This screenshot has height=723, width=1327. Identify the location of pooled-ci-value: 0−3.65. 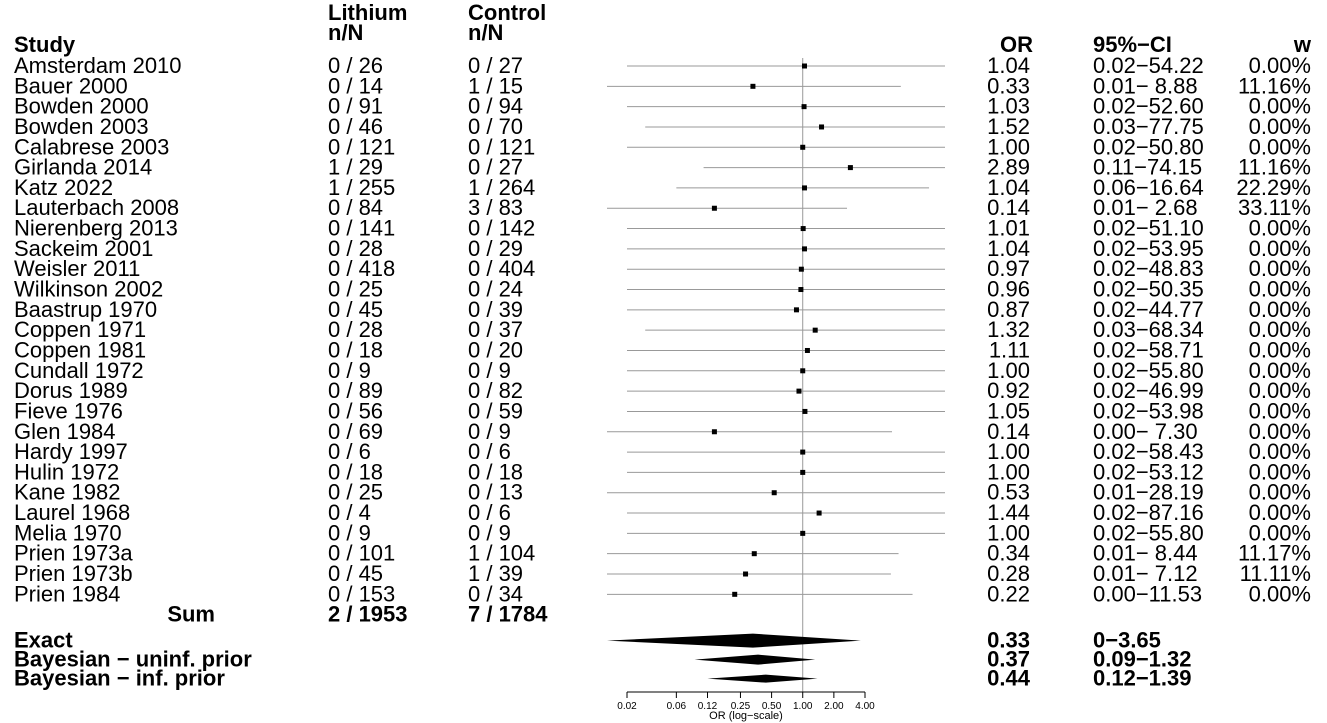
(1127, 640).